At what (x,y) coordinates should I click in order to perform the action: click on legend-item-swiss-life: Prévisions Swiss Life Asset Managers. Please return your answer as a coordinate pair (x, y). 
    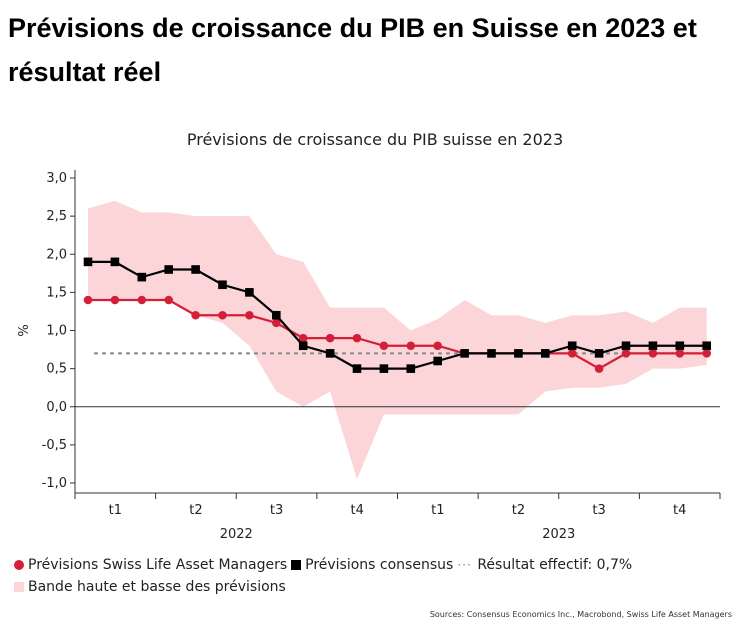
    Looking at the image, I should click on (150, 565).